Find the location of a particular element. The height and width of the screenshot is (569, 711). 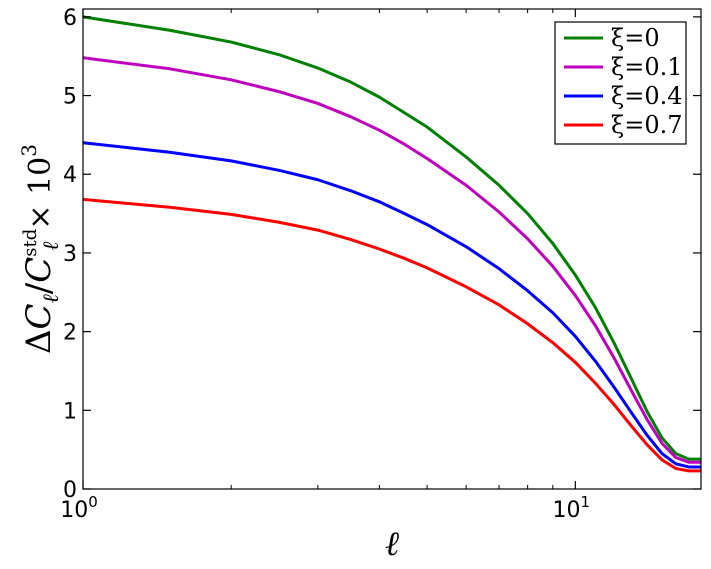

x-tick-label: 10⁰ is located at coordinates (79, 508).